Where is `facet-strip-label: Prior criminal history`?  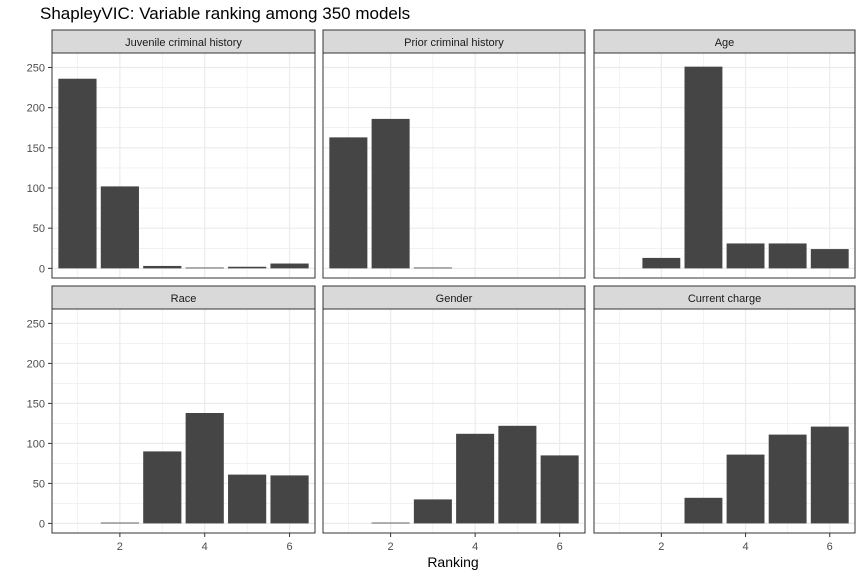
facet-strip-label: Prior criminal history is located at coordinates (454, 43).